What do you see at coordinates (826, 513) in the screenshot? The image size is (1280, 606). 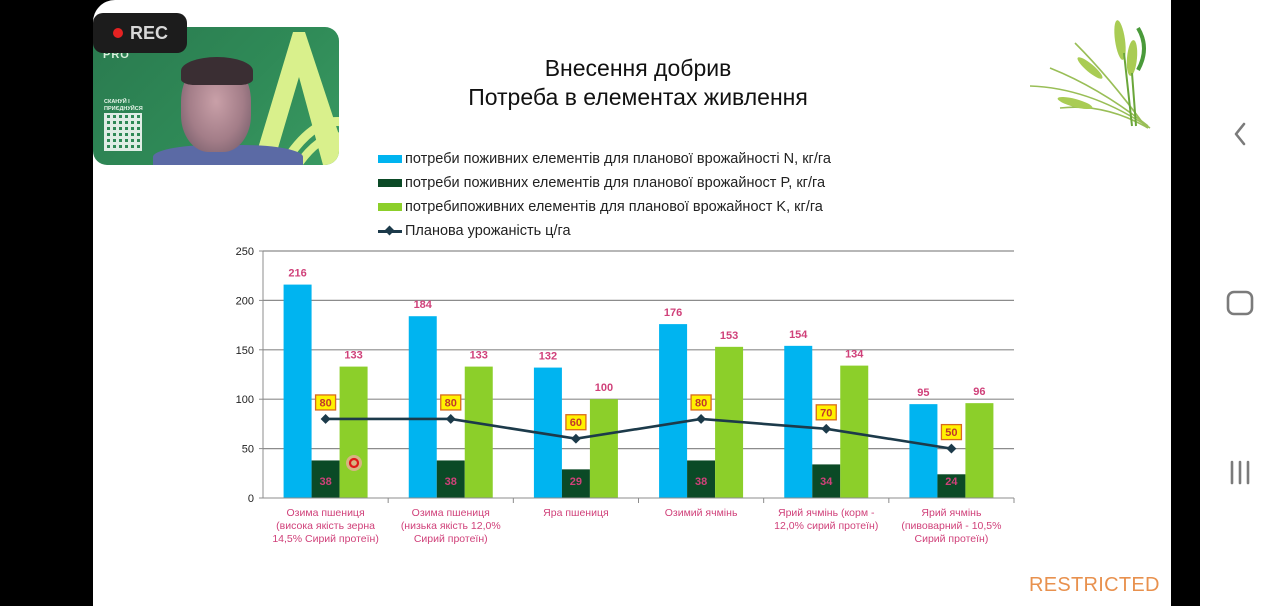 I see `category-label: Ярий ячмінь (корм -` at bounding box center [826, 513].